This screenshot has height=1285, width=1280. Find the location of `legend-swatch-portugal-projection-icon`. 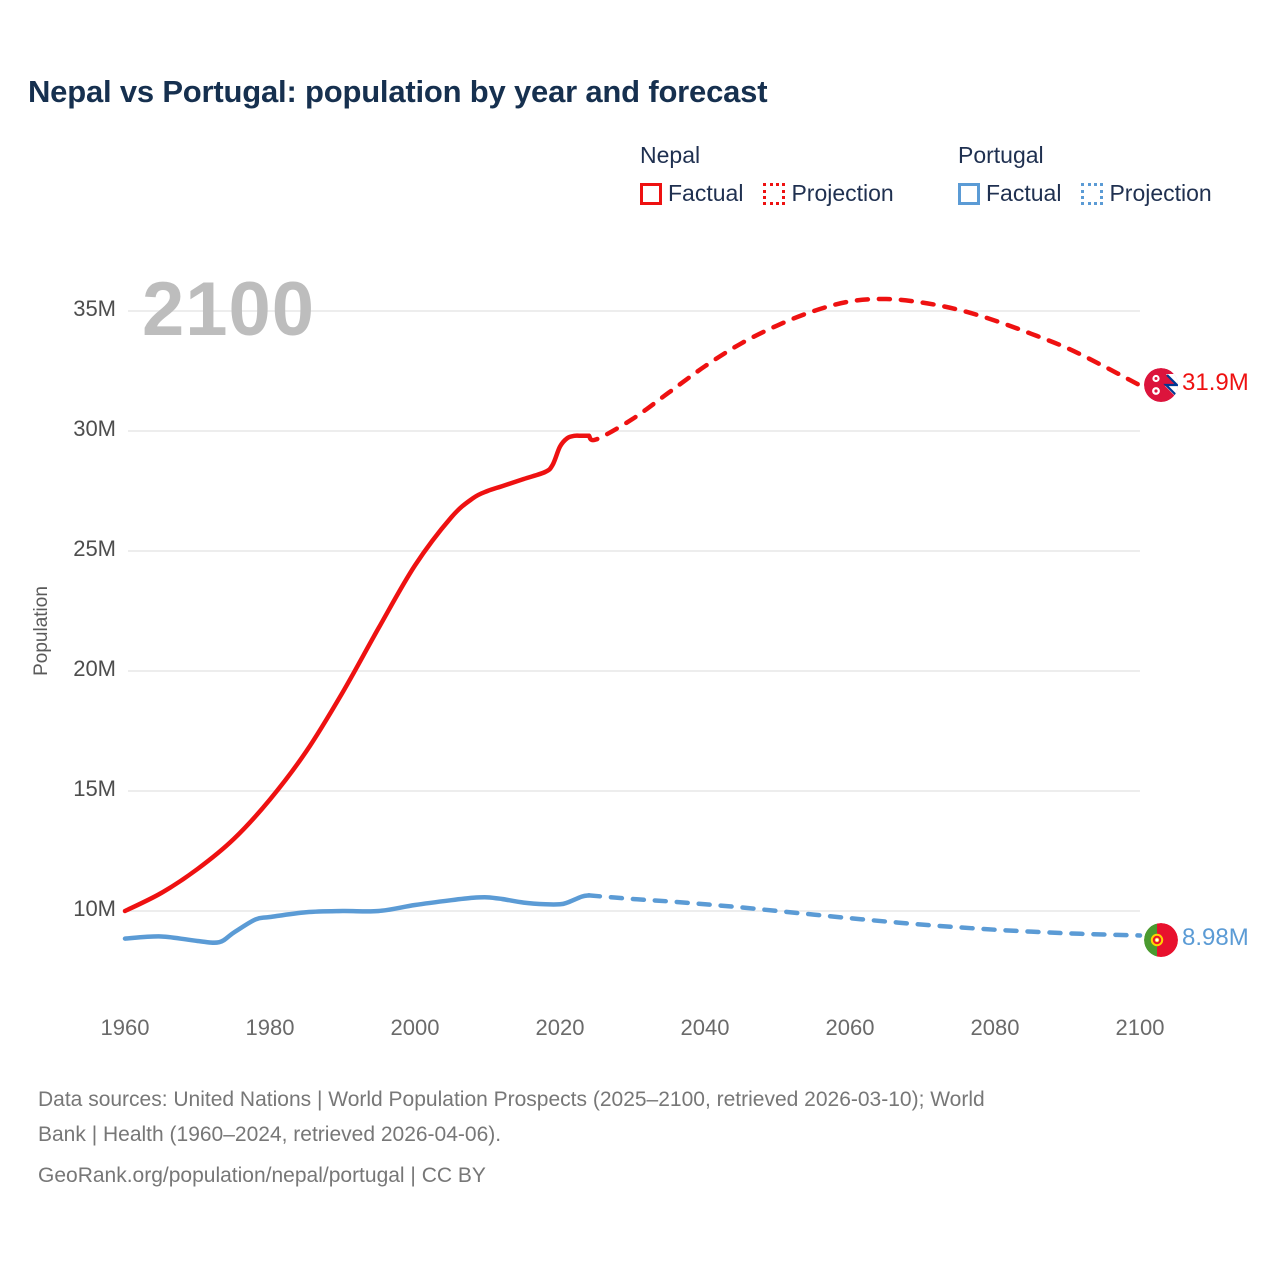

legend-swatch-portugal-projection-icon is located at coordinates (1092, 193).